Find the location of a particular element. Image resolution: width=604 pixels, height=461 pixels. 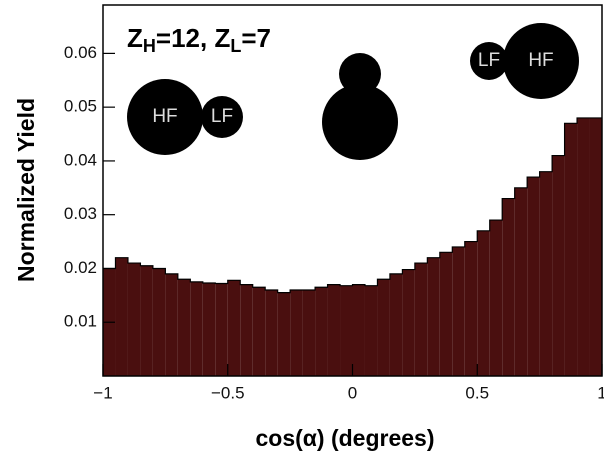

x-tick-label: −0.5 is located at coordinates (228, 392).